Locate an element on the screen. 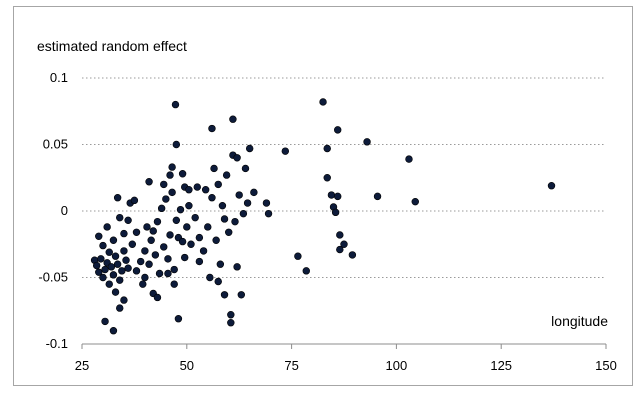 This screenshot has height=395, width=636. x-tick-label: 50 is located at coordinates (187, 365).